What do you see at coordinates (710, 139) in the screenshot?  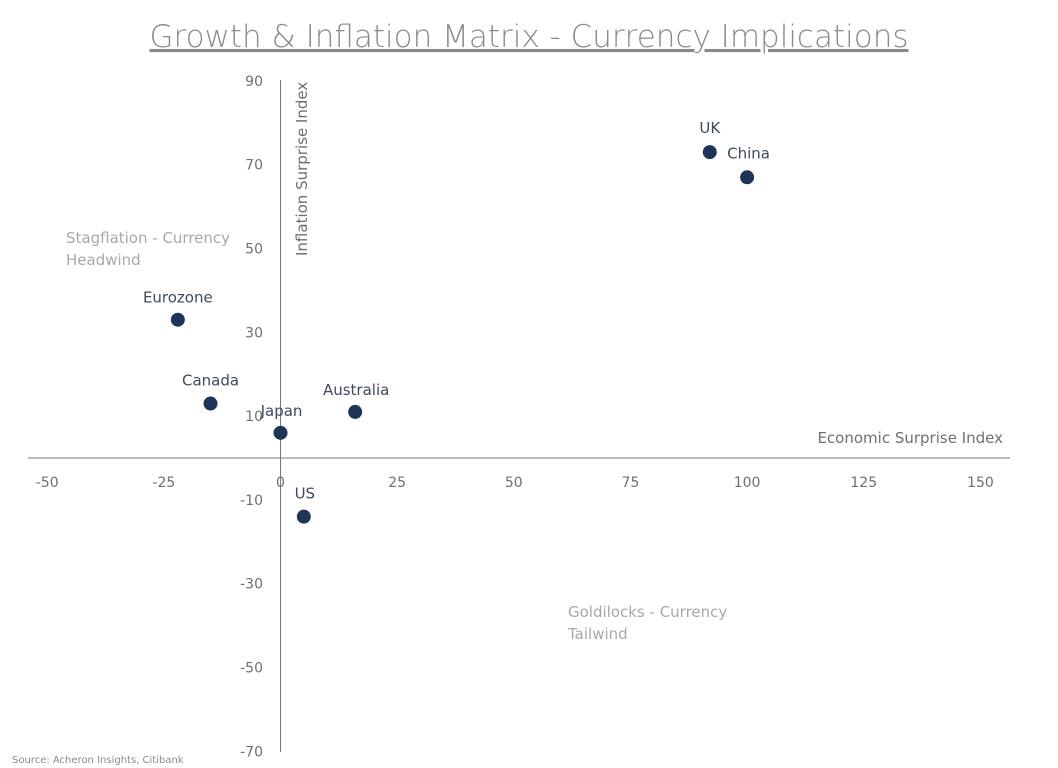 I see `data-point: UK` at bounding box center [710, 139].